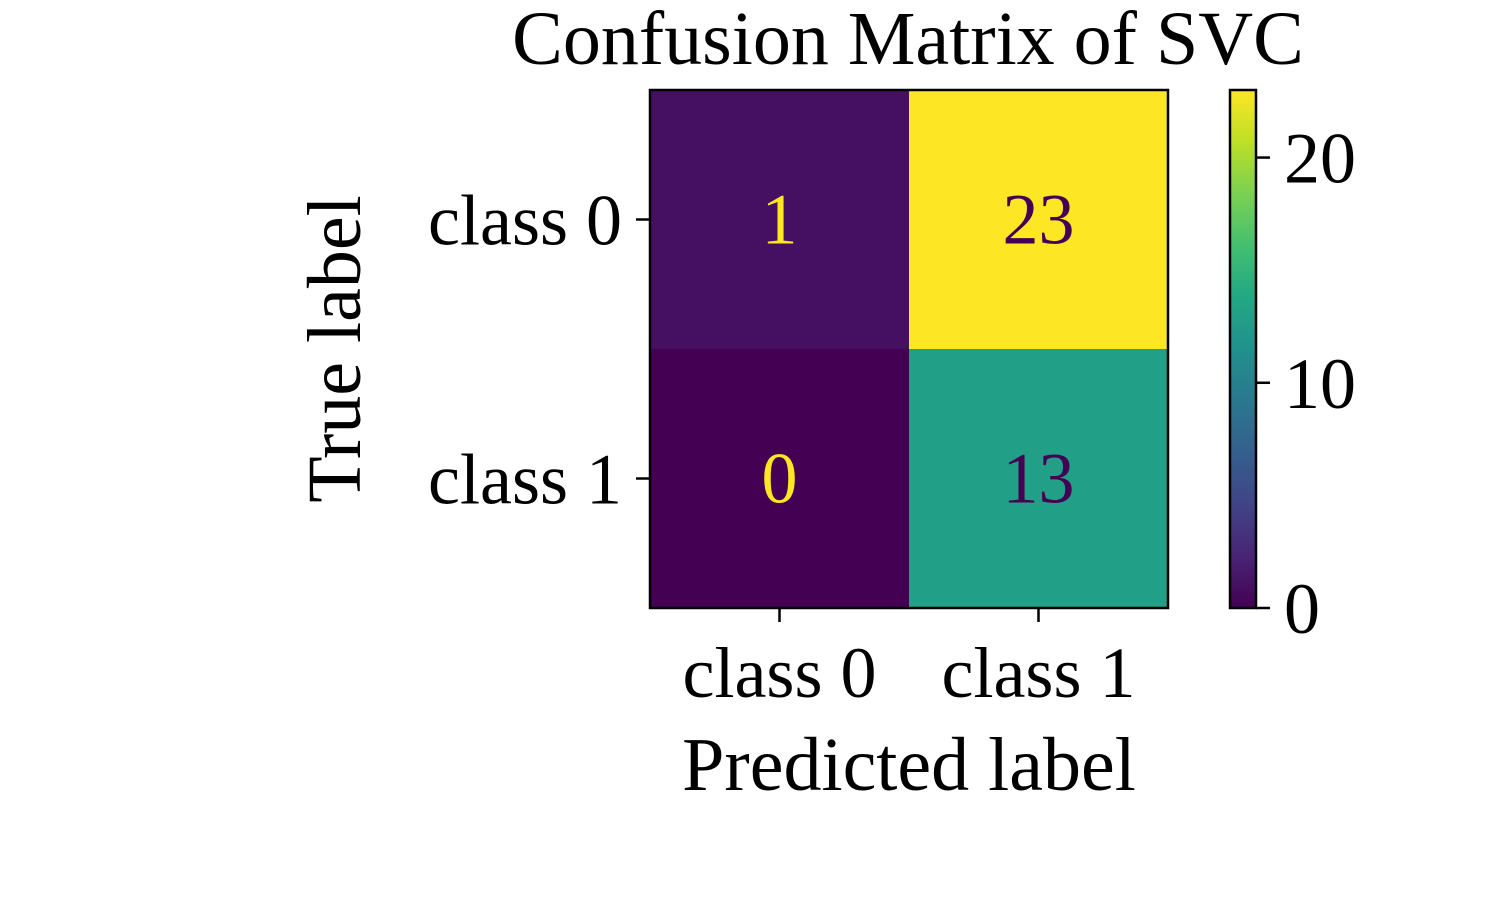 This screenshot has height=900, width=1500. I want to click on colorbar-tick-label: 20, so click(1320, 159).